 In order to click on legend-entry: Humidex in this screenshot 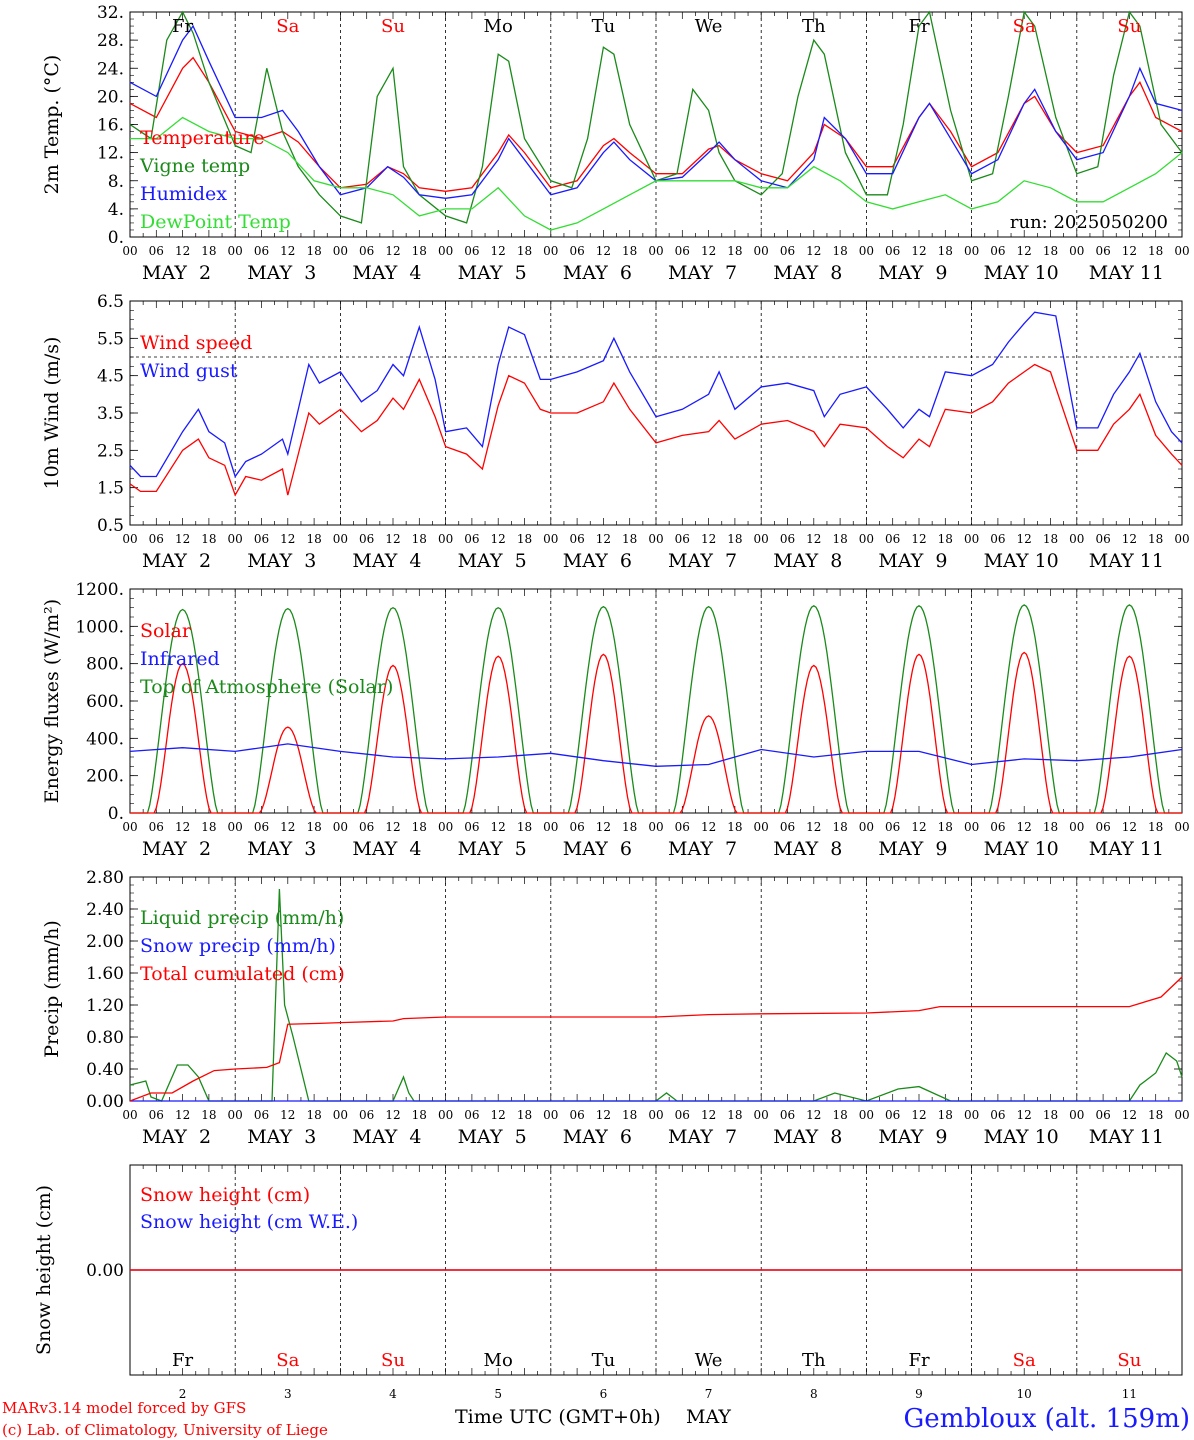, I will do `click(183, 194)`.